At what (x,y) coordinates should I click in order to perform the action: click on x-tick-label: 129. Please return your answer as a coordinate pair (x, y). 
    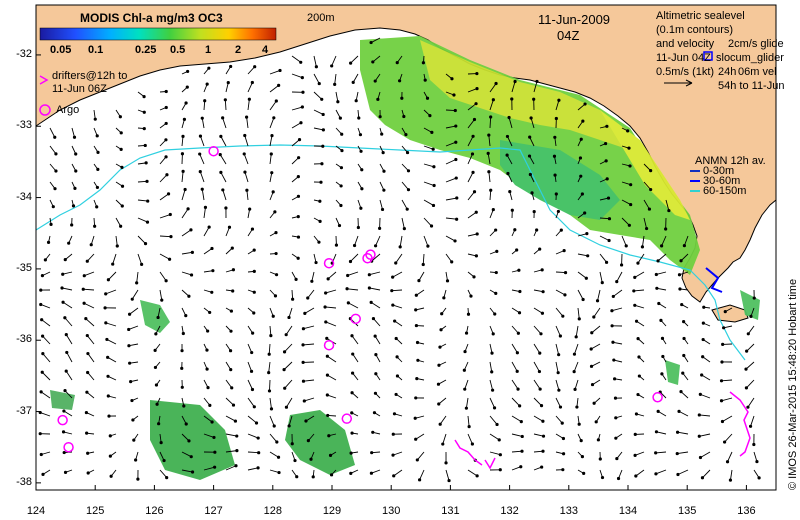
    Looking at the image, I should click on (332, 511).